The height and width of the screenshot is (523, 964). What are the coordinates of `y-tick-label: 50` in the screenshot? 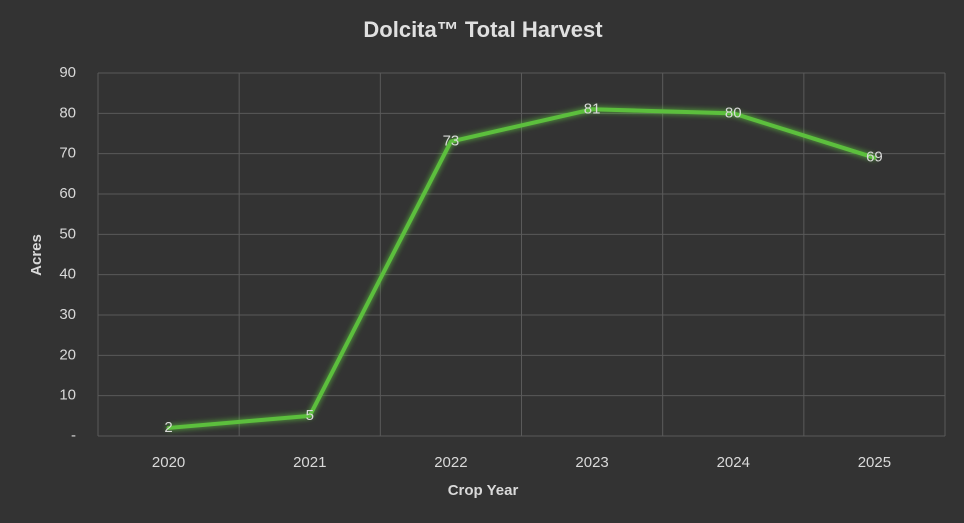 It's located at (67, 233).